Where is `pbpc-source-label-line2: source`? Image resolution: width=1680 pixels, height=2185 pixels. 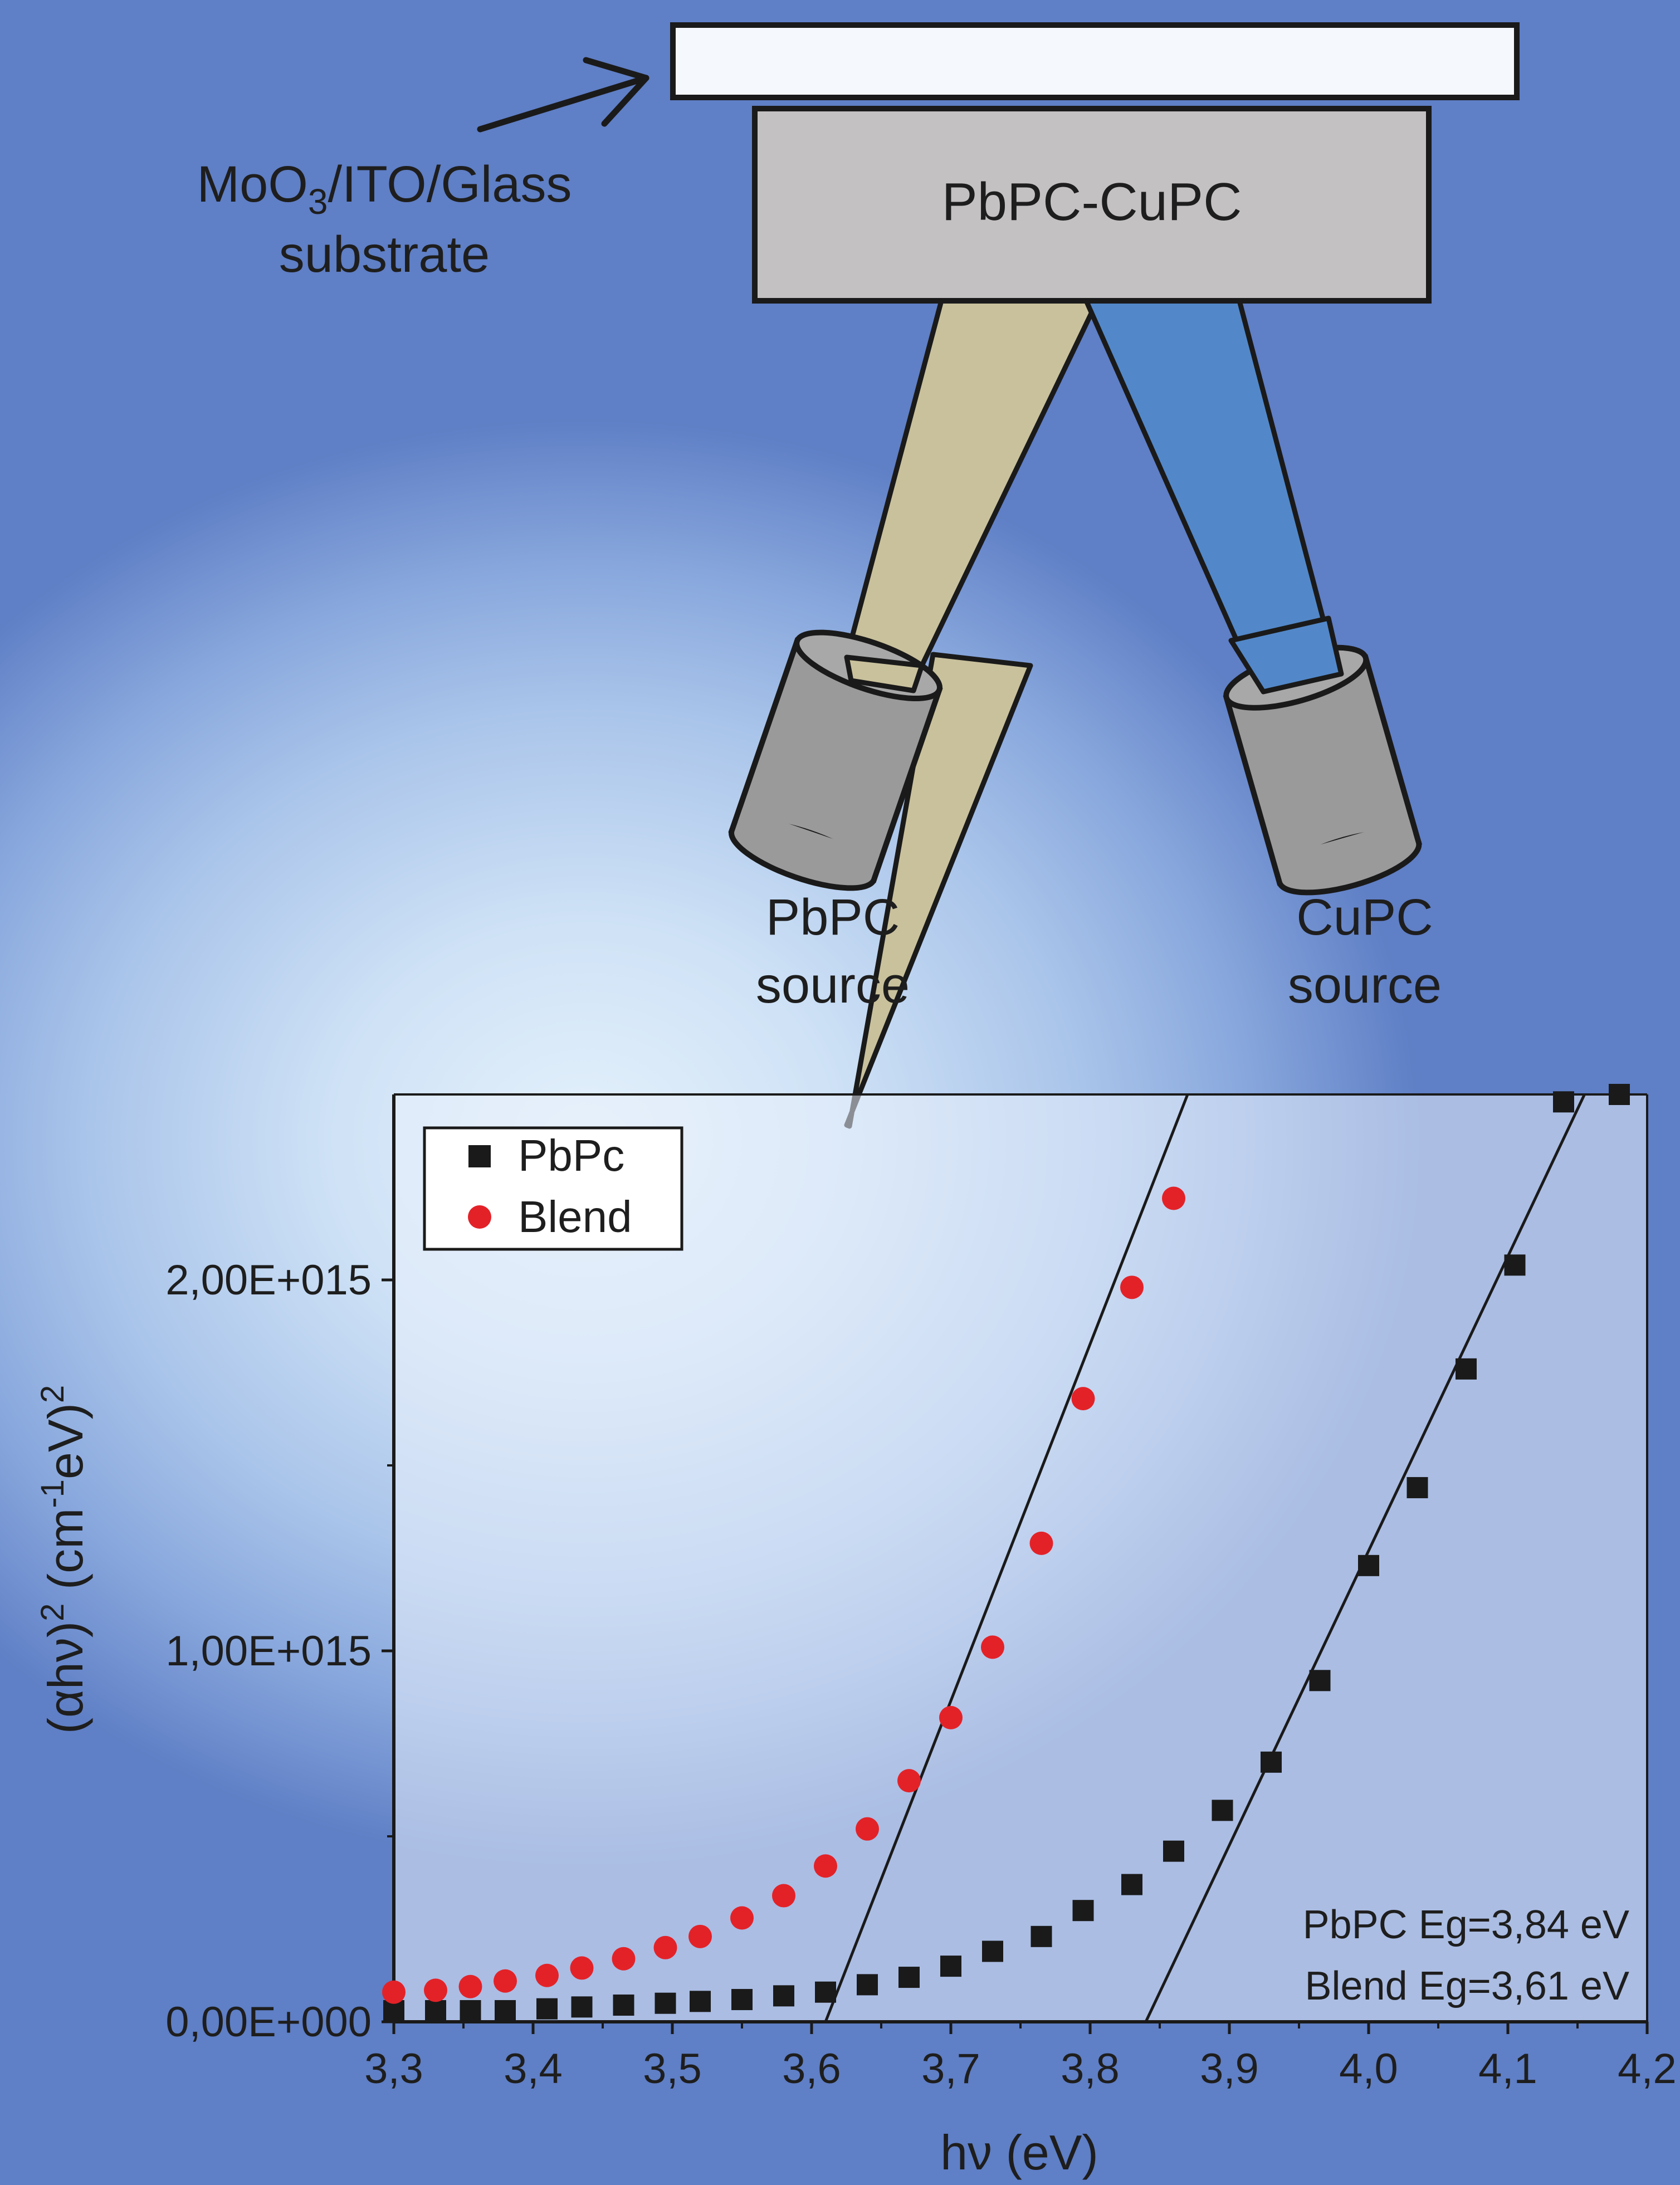
pbpc-source-label-line2: source is located at coordinates (833, 986).